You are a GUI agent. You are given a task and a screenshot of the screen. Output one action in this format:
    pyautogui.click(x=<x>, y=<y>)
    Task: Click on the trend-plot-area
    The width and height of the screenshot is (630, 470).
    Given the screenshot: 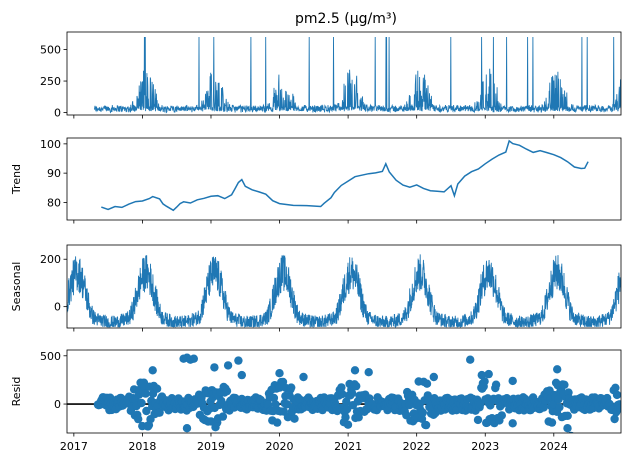 What is the action you would take?
    pyautogui.click(x=345, y=175)
    